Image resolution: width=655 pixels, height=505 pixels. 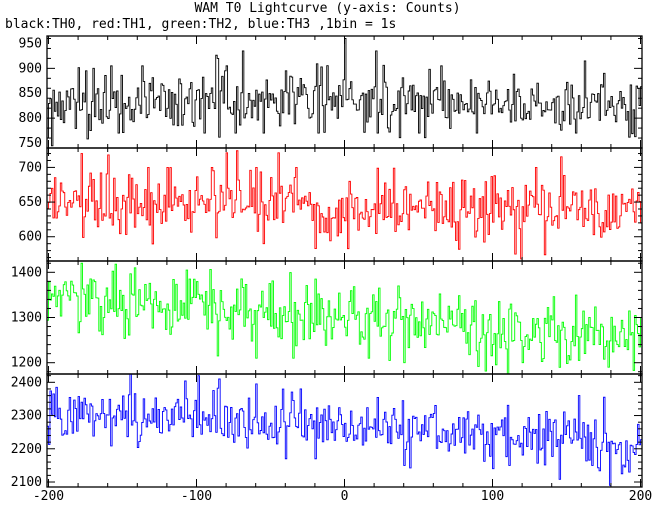 What do you see at coordinates (26, 318) in the screenshot?
I see `y-tick-label: 1300` at bounding box center [26, 318].